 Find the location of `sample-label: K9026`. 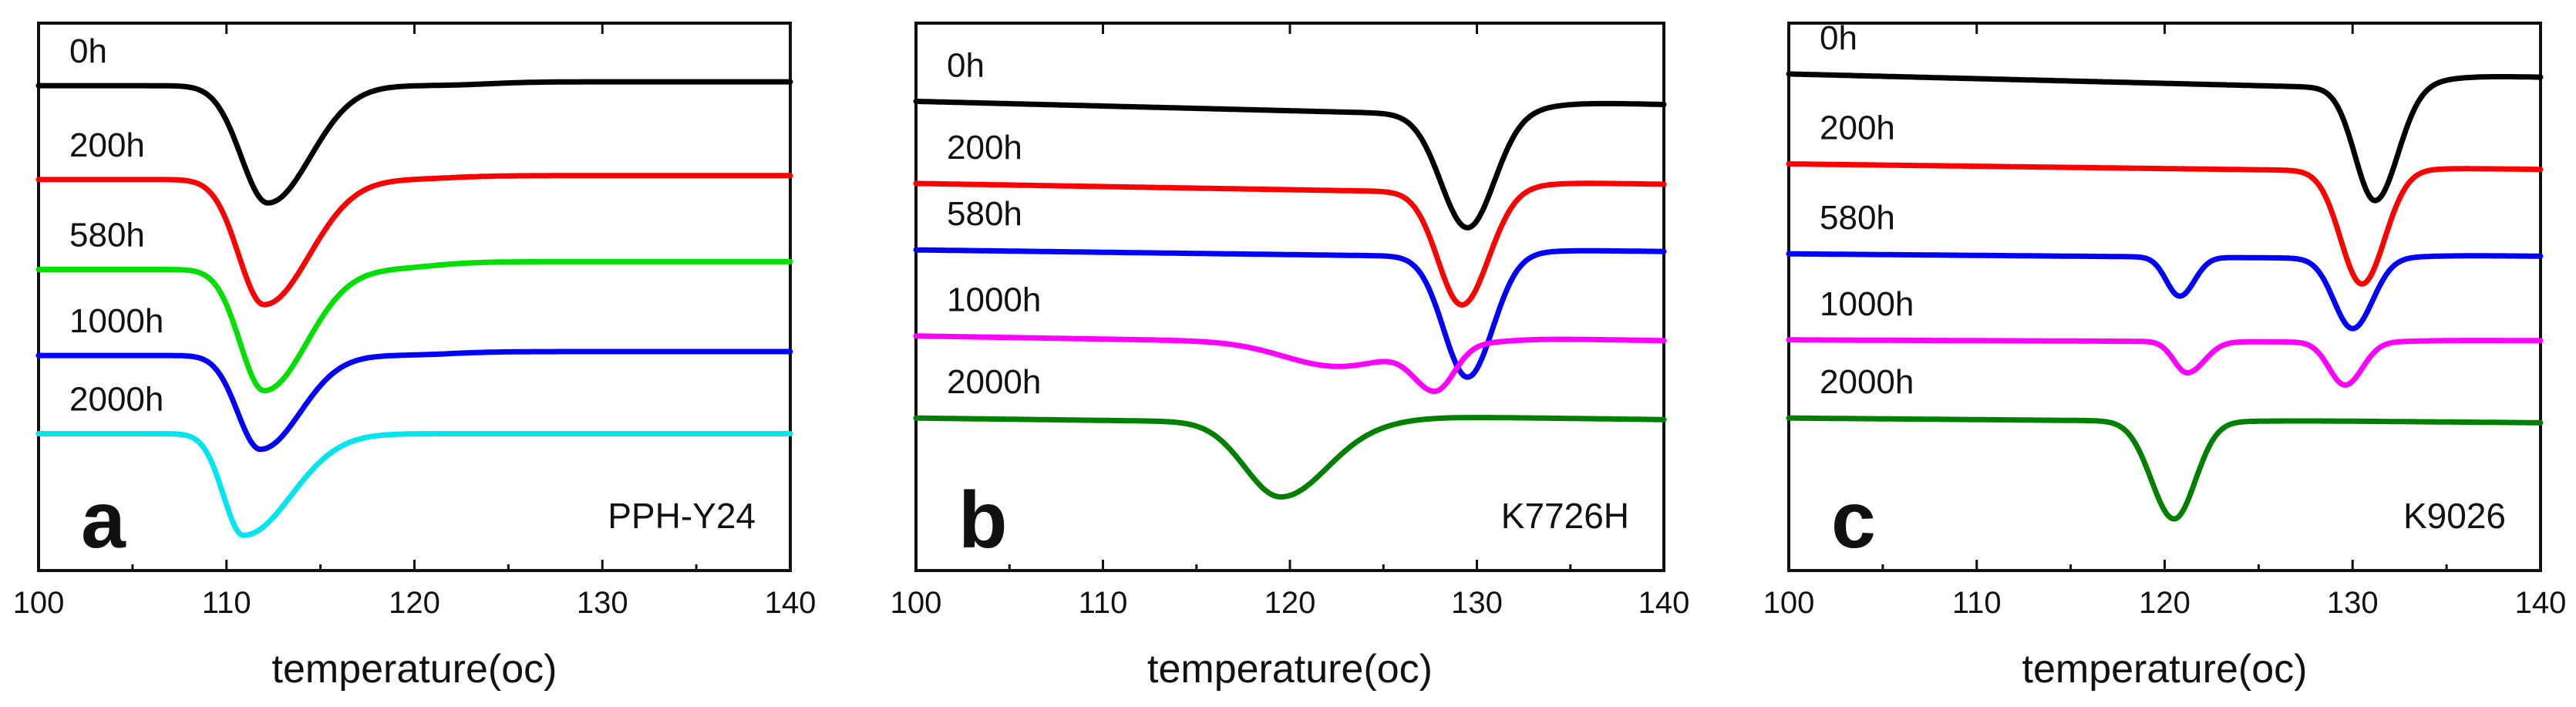

sample-label: K9026 is located at coordinates (2454, 516).